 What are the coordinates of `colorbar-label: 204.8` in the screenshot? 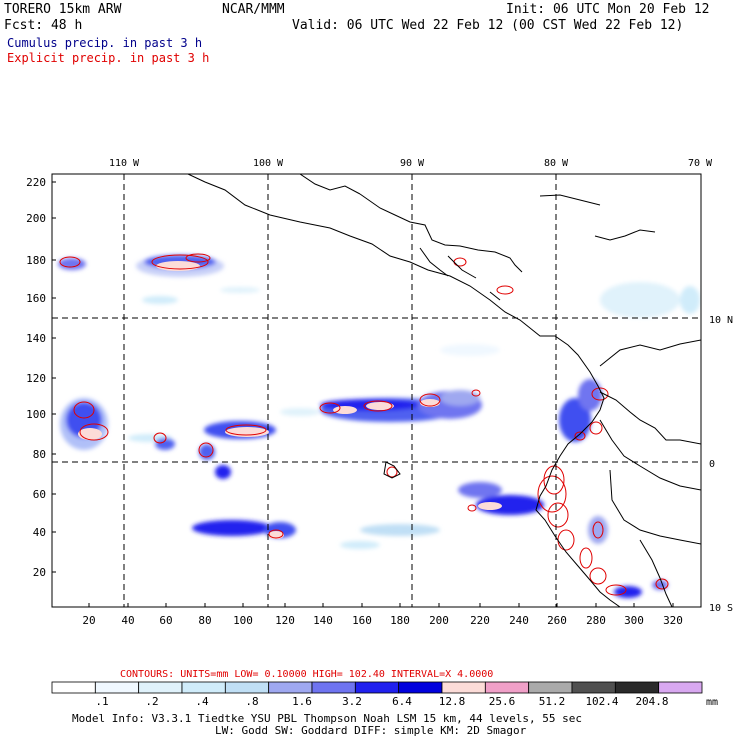 It's located at (651, 701).